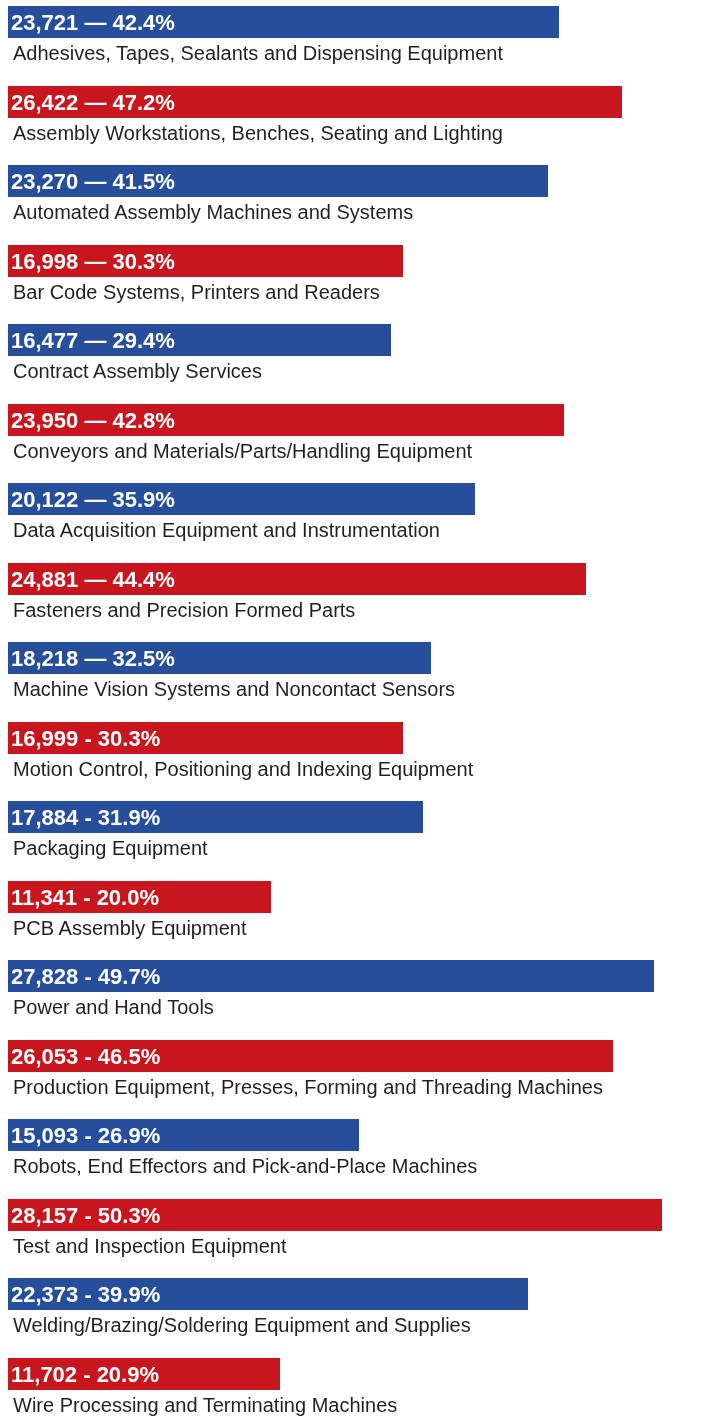  Describe the element at coordinates (137, 371) in the screenshot. I see `y-tick-label: Contract Assembly Services` at that location.